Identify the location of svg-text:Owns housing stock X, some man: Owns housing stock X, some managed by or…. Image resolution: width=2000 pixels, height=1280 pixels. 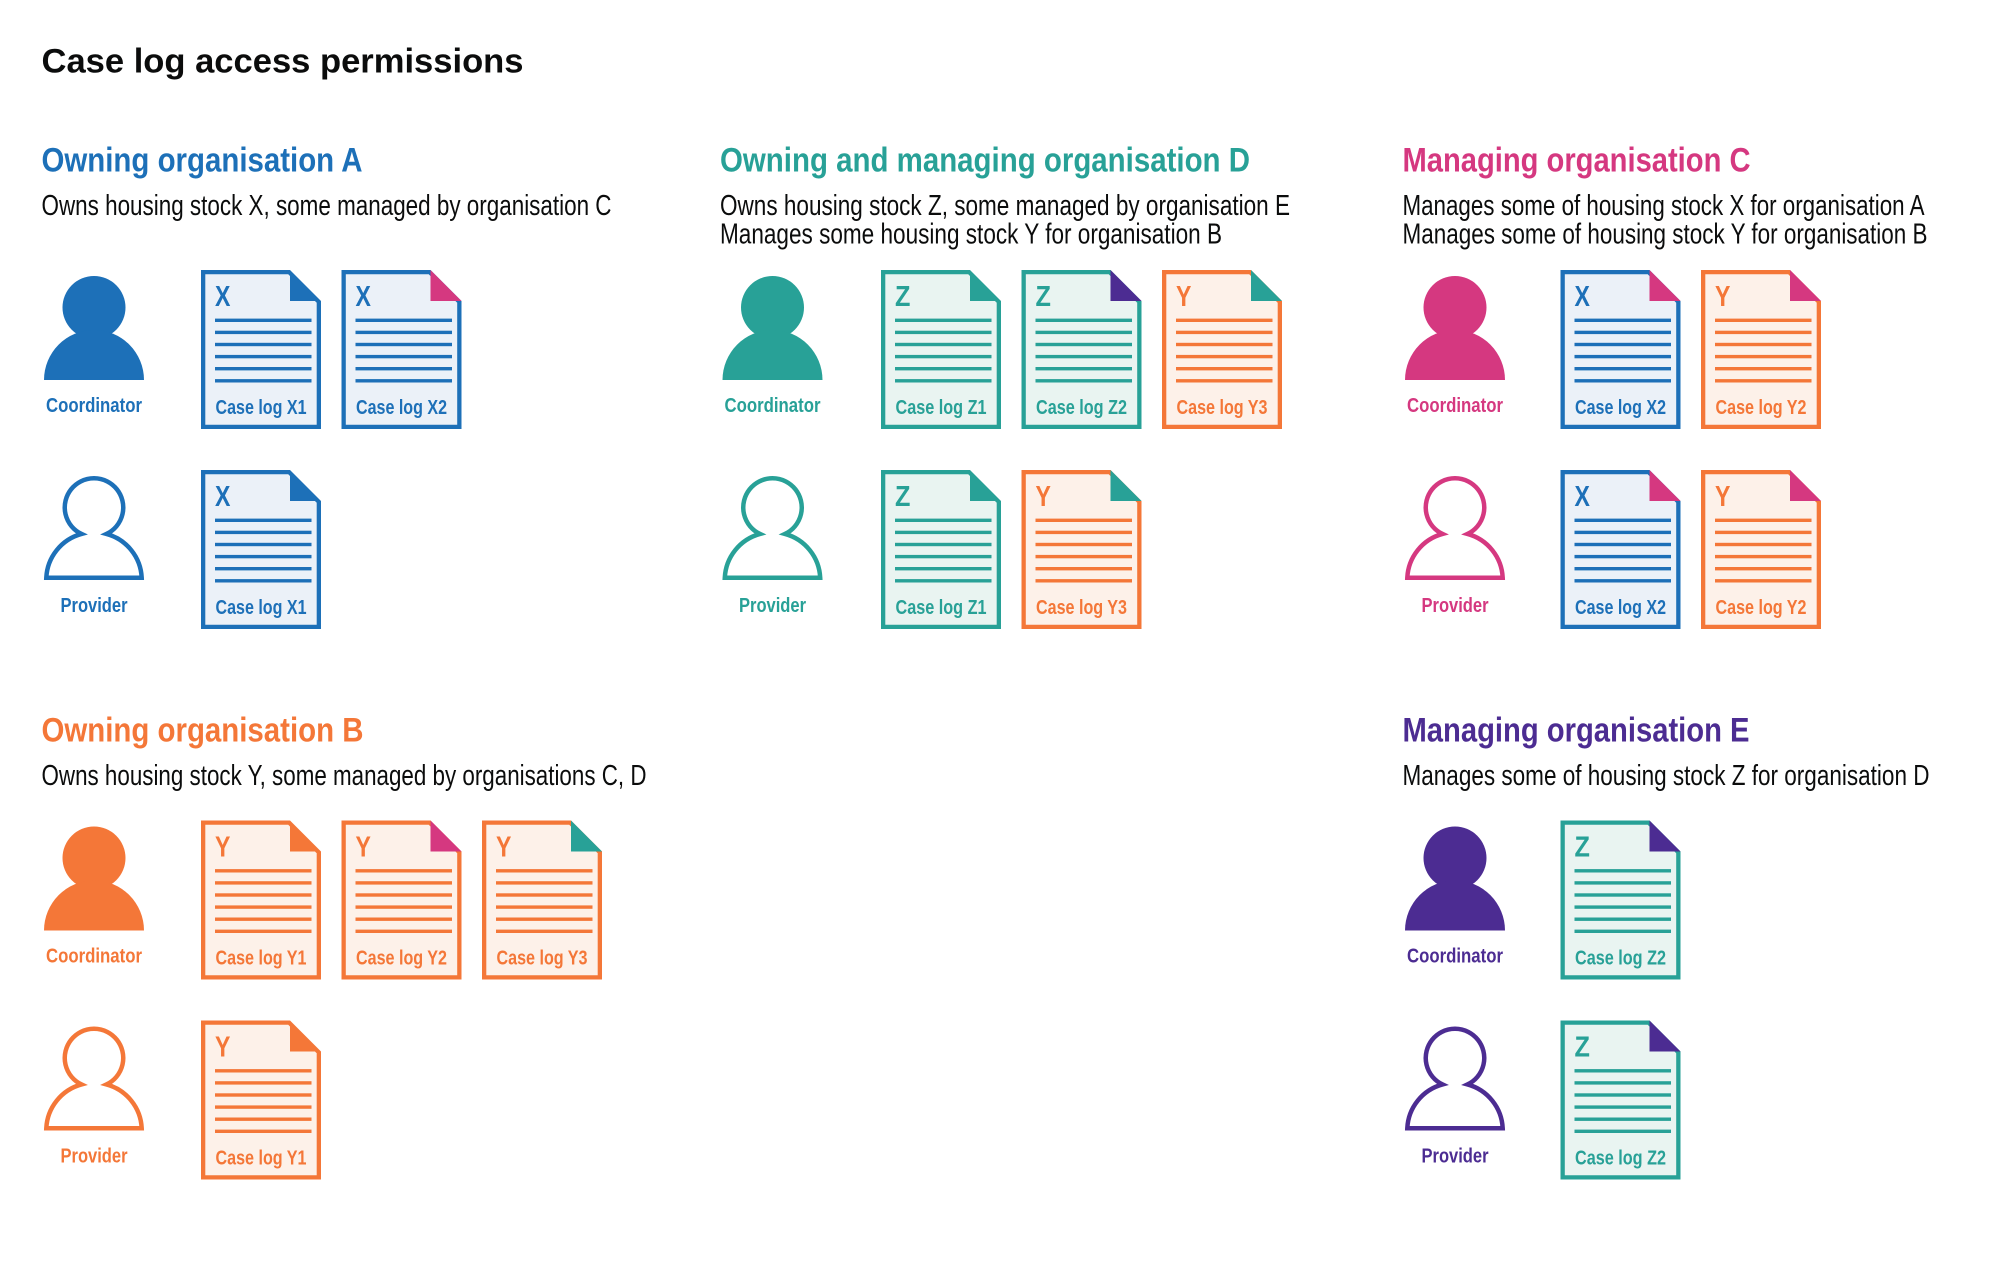
(327, 206).